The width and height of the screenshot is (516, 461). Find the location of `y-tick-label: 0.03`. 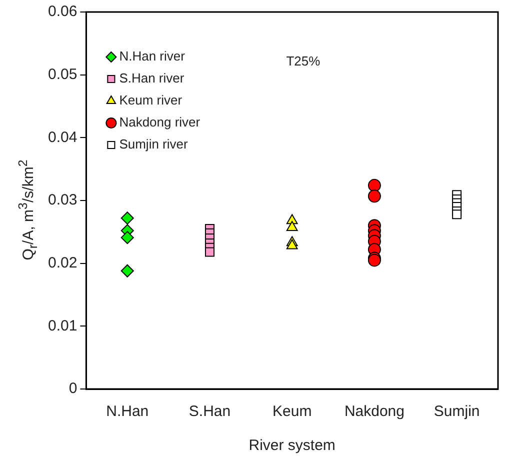

y-tick-label: 0.03 is located at coordinates (63, 200).